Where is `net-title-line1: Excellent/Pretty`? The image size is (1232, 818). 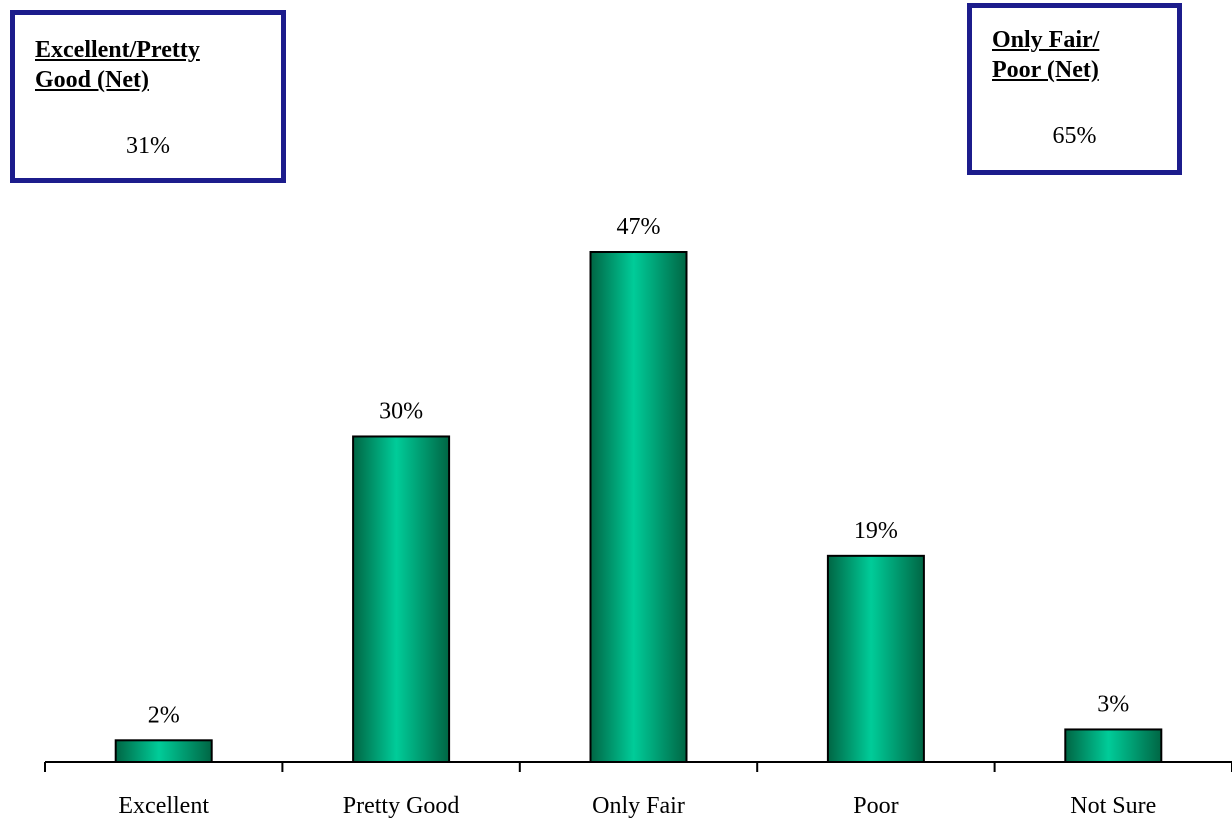
net-title-line1: Excellent/Pretty is located at coordinates (117, 50).